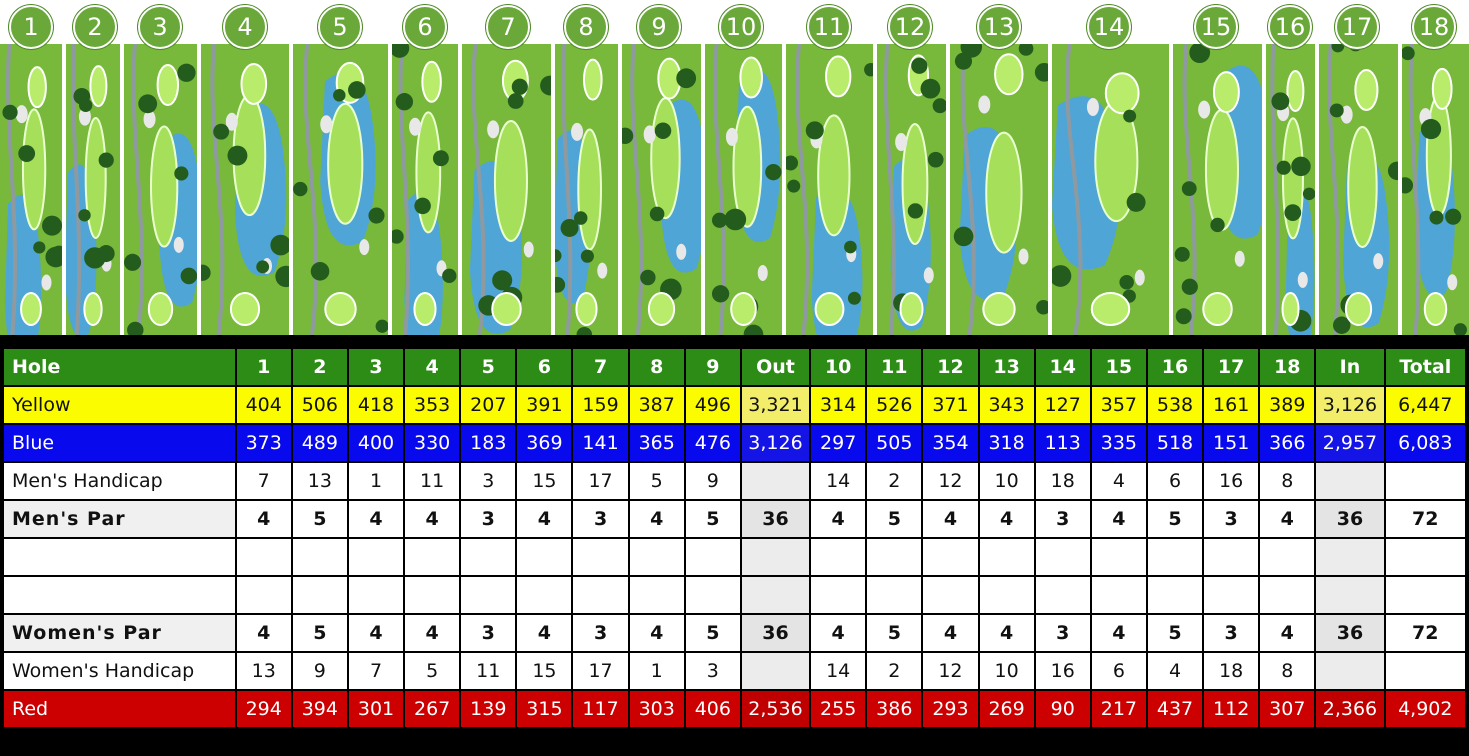 This screenshot has width=1469, height=756. I want to click on hole-map-8: 8, so click(586, 167).